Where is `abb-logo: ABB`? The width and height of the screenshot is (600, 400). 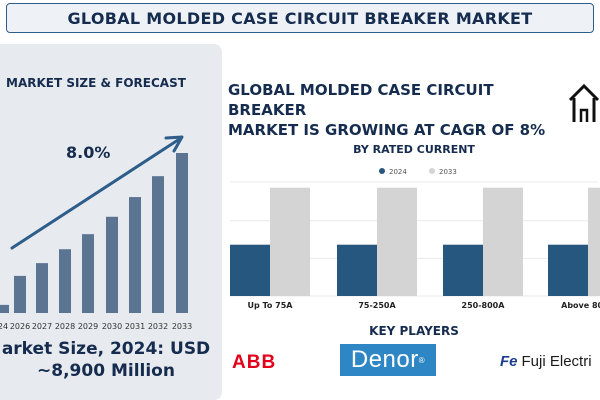 abb-logo: ABB is located at coordinates (254, 362).